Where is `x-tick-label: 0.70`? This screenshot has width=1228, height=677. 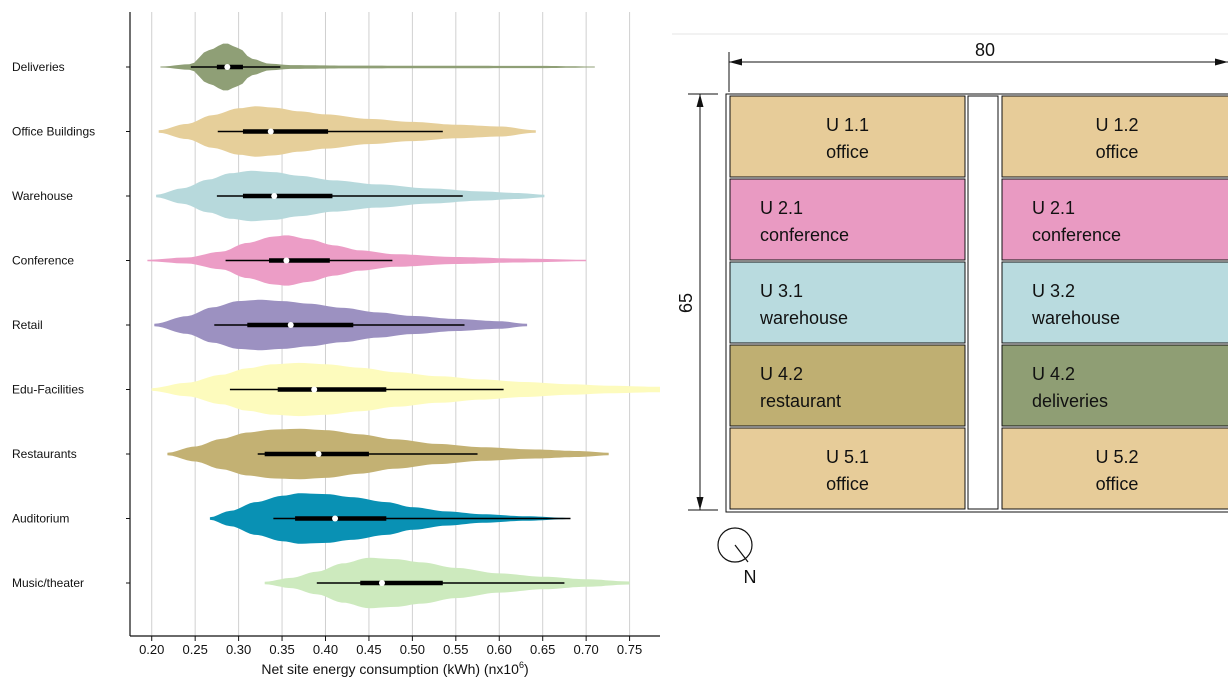 x-tick-label: 0.70 is located at coordinates (585, 649).